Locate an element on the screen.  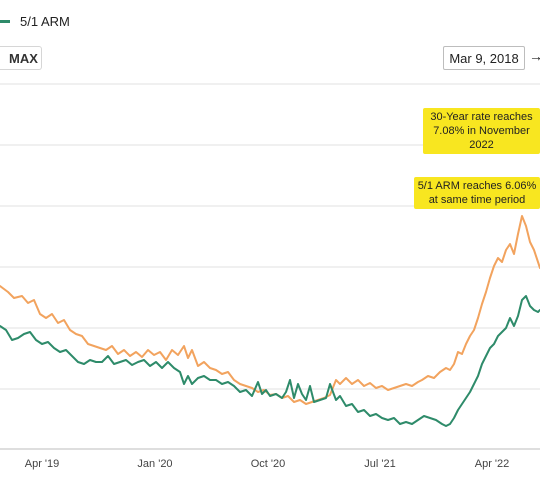
x-axis-ticks: Apr '19 Jan '20 Oct '20 Jul '21 Apr '22 is located at coordinates (267, 464).